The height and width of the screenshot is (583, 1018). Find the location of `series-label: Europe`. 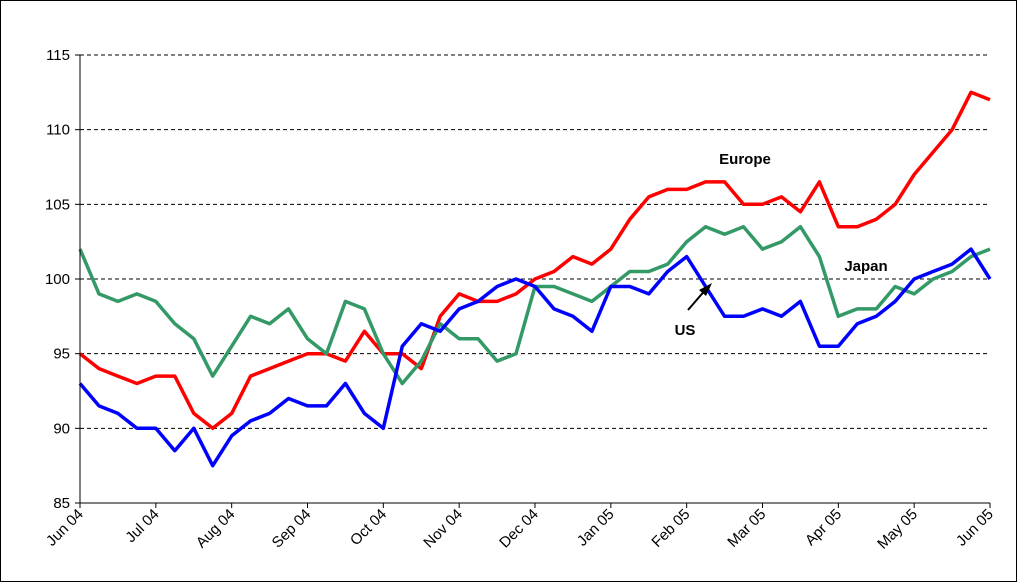

series-label: Europe is located at coordinates (745, 159).